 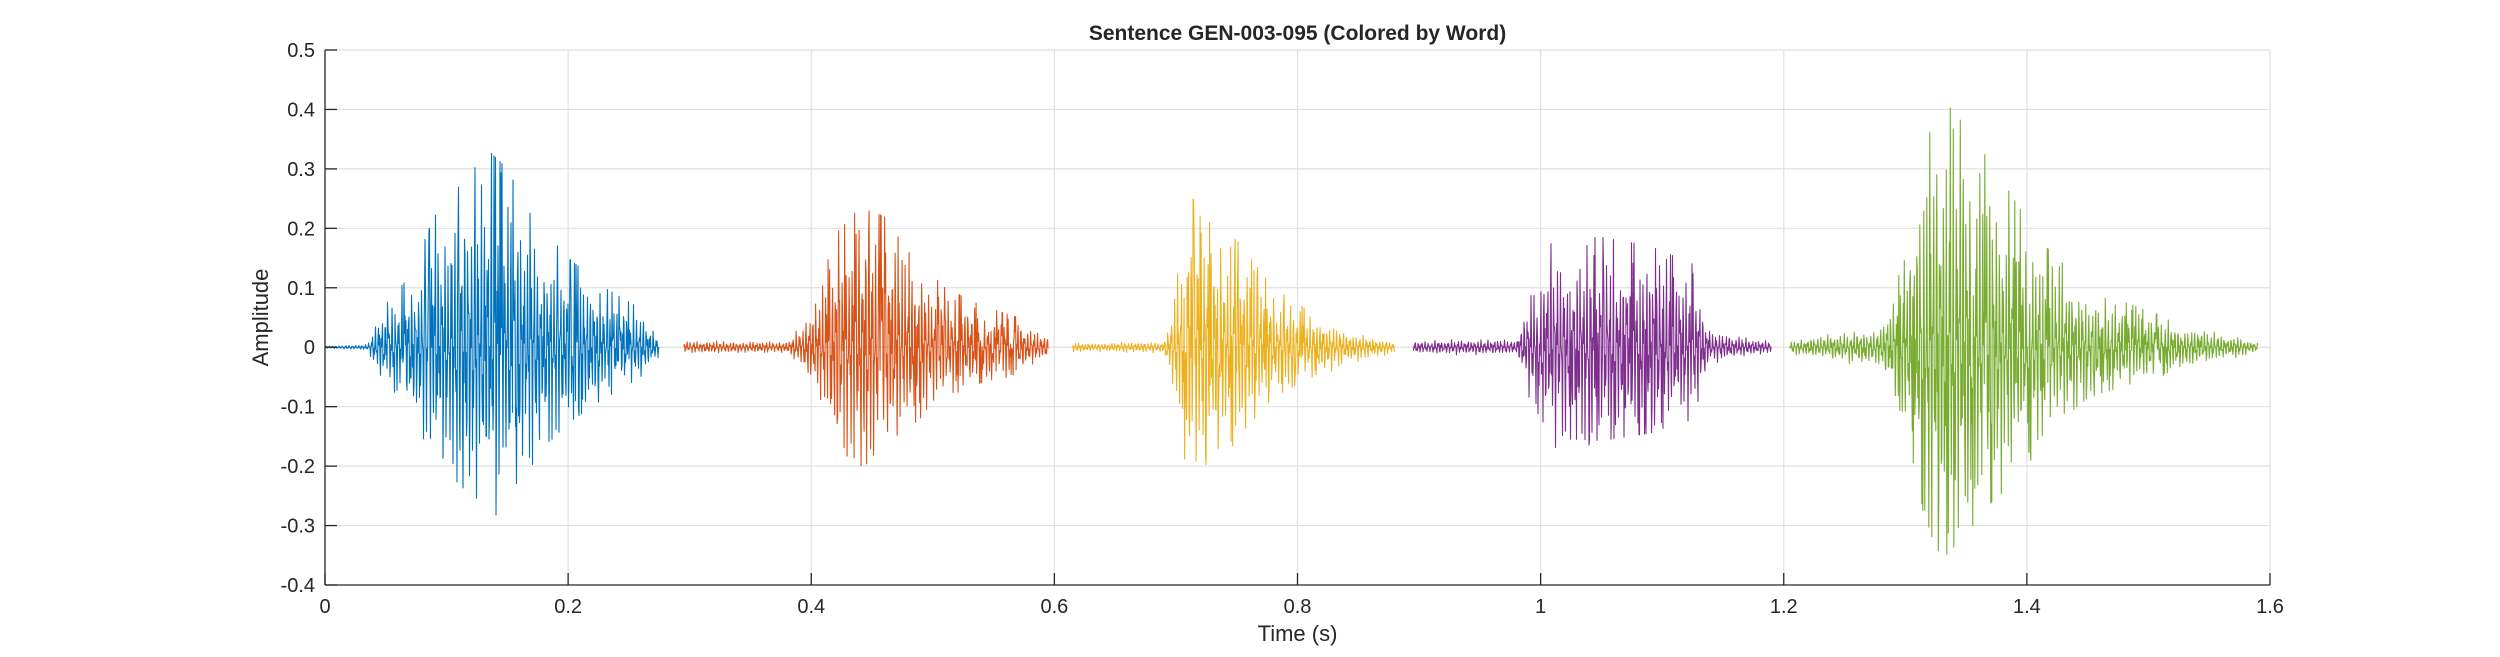 What do you see at coordinates (309, 348) in the screenshot?
I see `y-tick-label: 0` at bounding box center [309, 348].